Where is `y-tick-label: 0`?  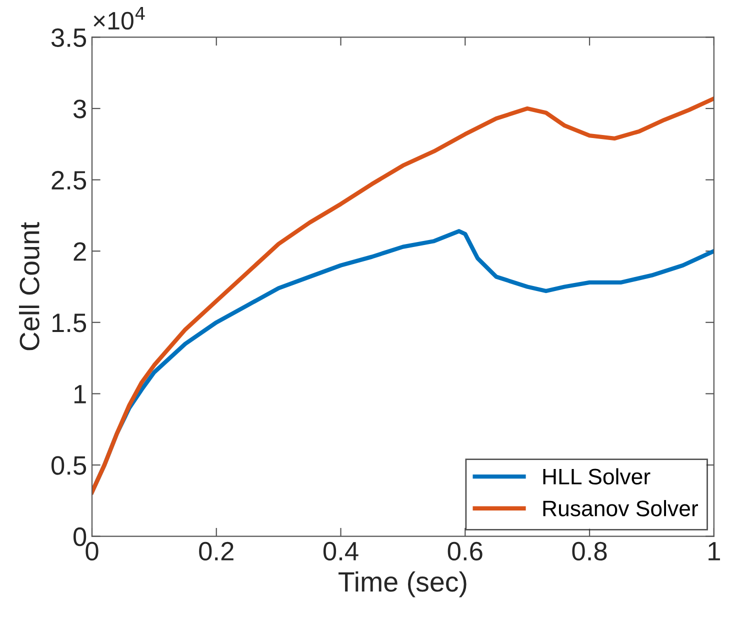
y-tick-label: 0 is located at coordinates (79, 536).